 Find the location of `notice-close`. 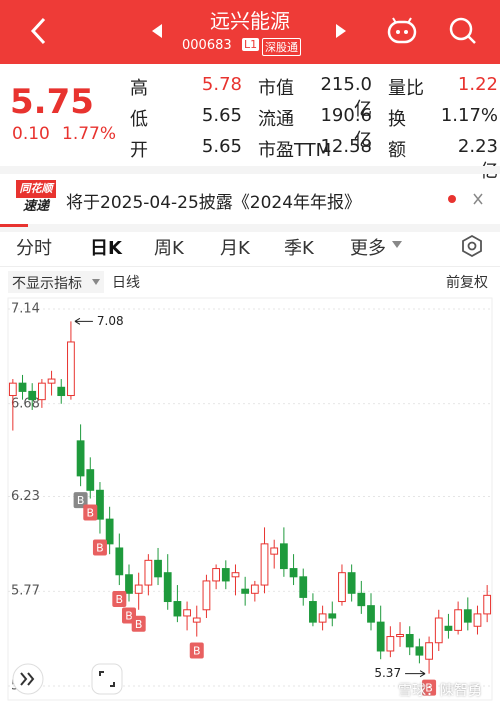

notice-close is located at coordinates (466, 199).